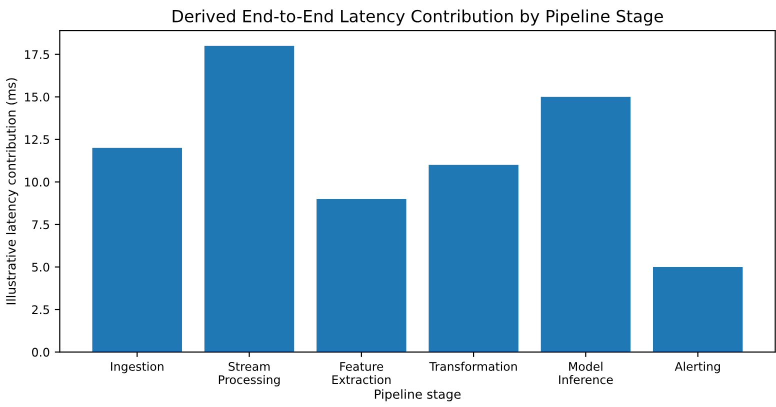 Image resolution: width=776 pixels, height=407 pixels. I want to click on x-tick-label: Stream Processing, so click(249, 374).